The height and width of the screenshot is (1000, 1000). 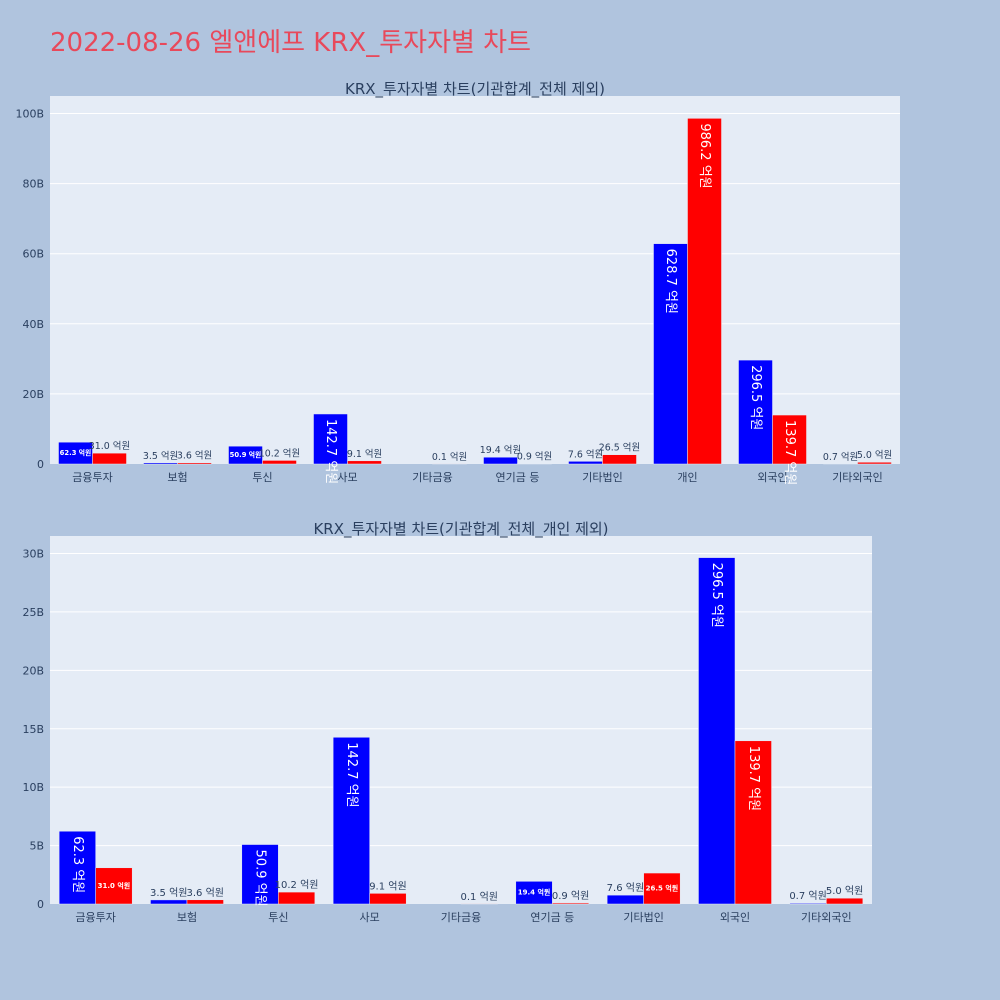 I want to click on bar-value-label: 986.2 억원, so click(x=704, y=155).